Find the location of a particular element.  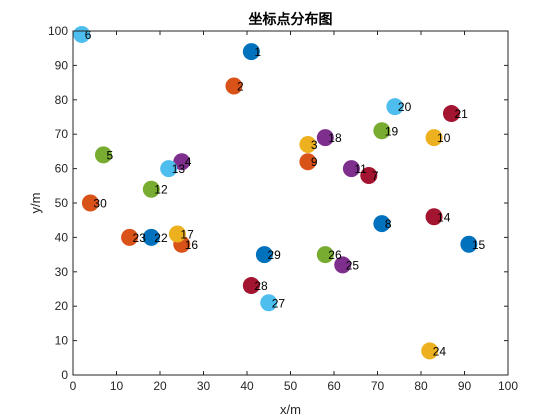

point-label: 27 is located at coordinates (279, 303).